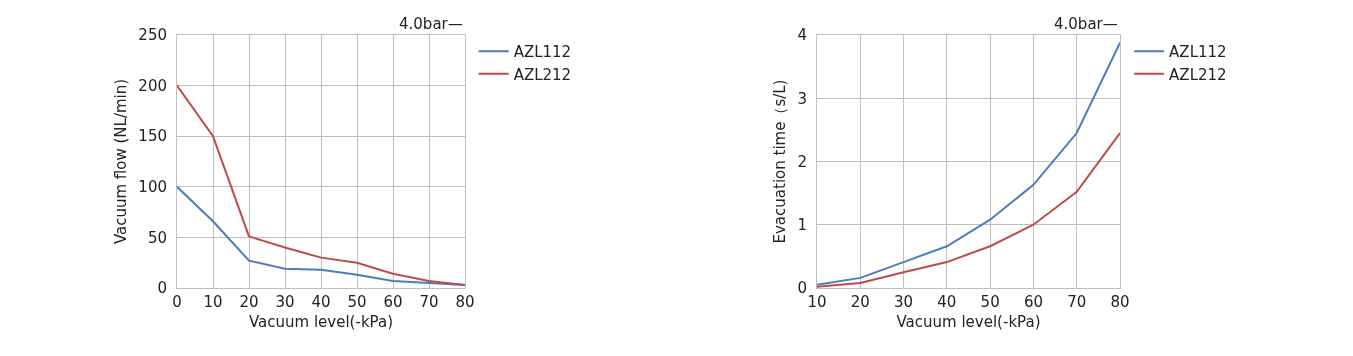 The image size is (1353, 356). What do you see at coordinates (152, 187) in the screenshot?
I see `y-tick-label: 100` at bounding box center [152, 187].